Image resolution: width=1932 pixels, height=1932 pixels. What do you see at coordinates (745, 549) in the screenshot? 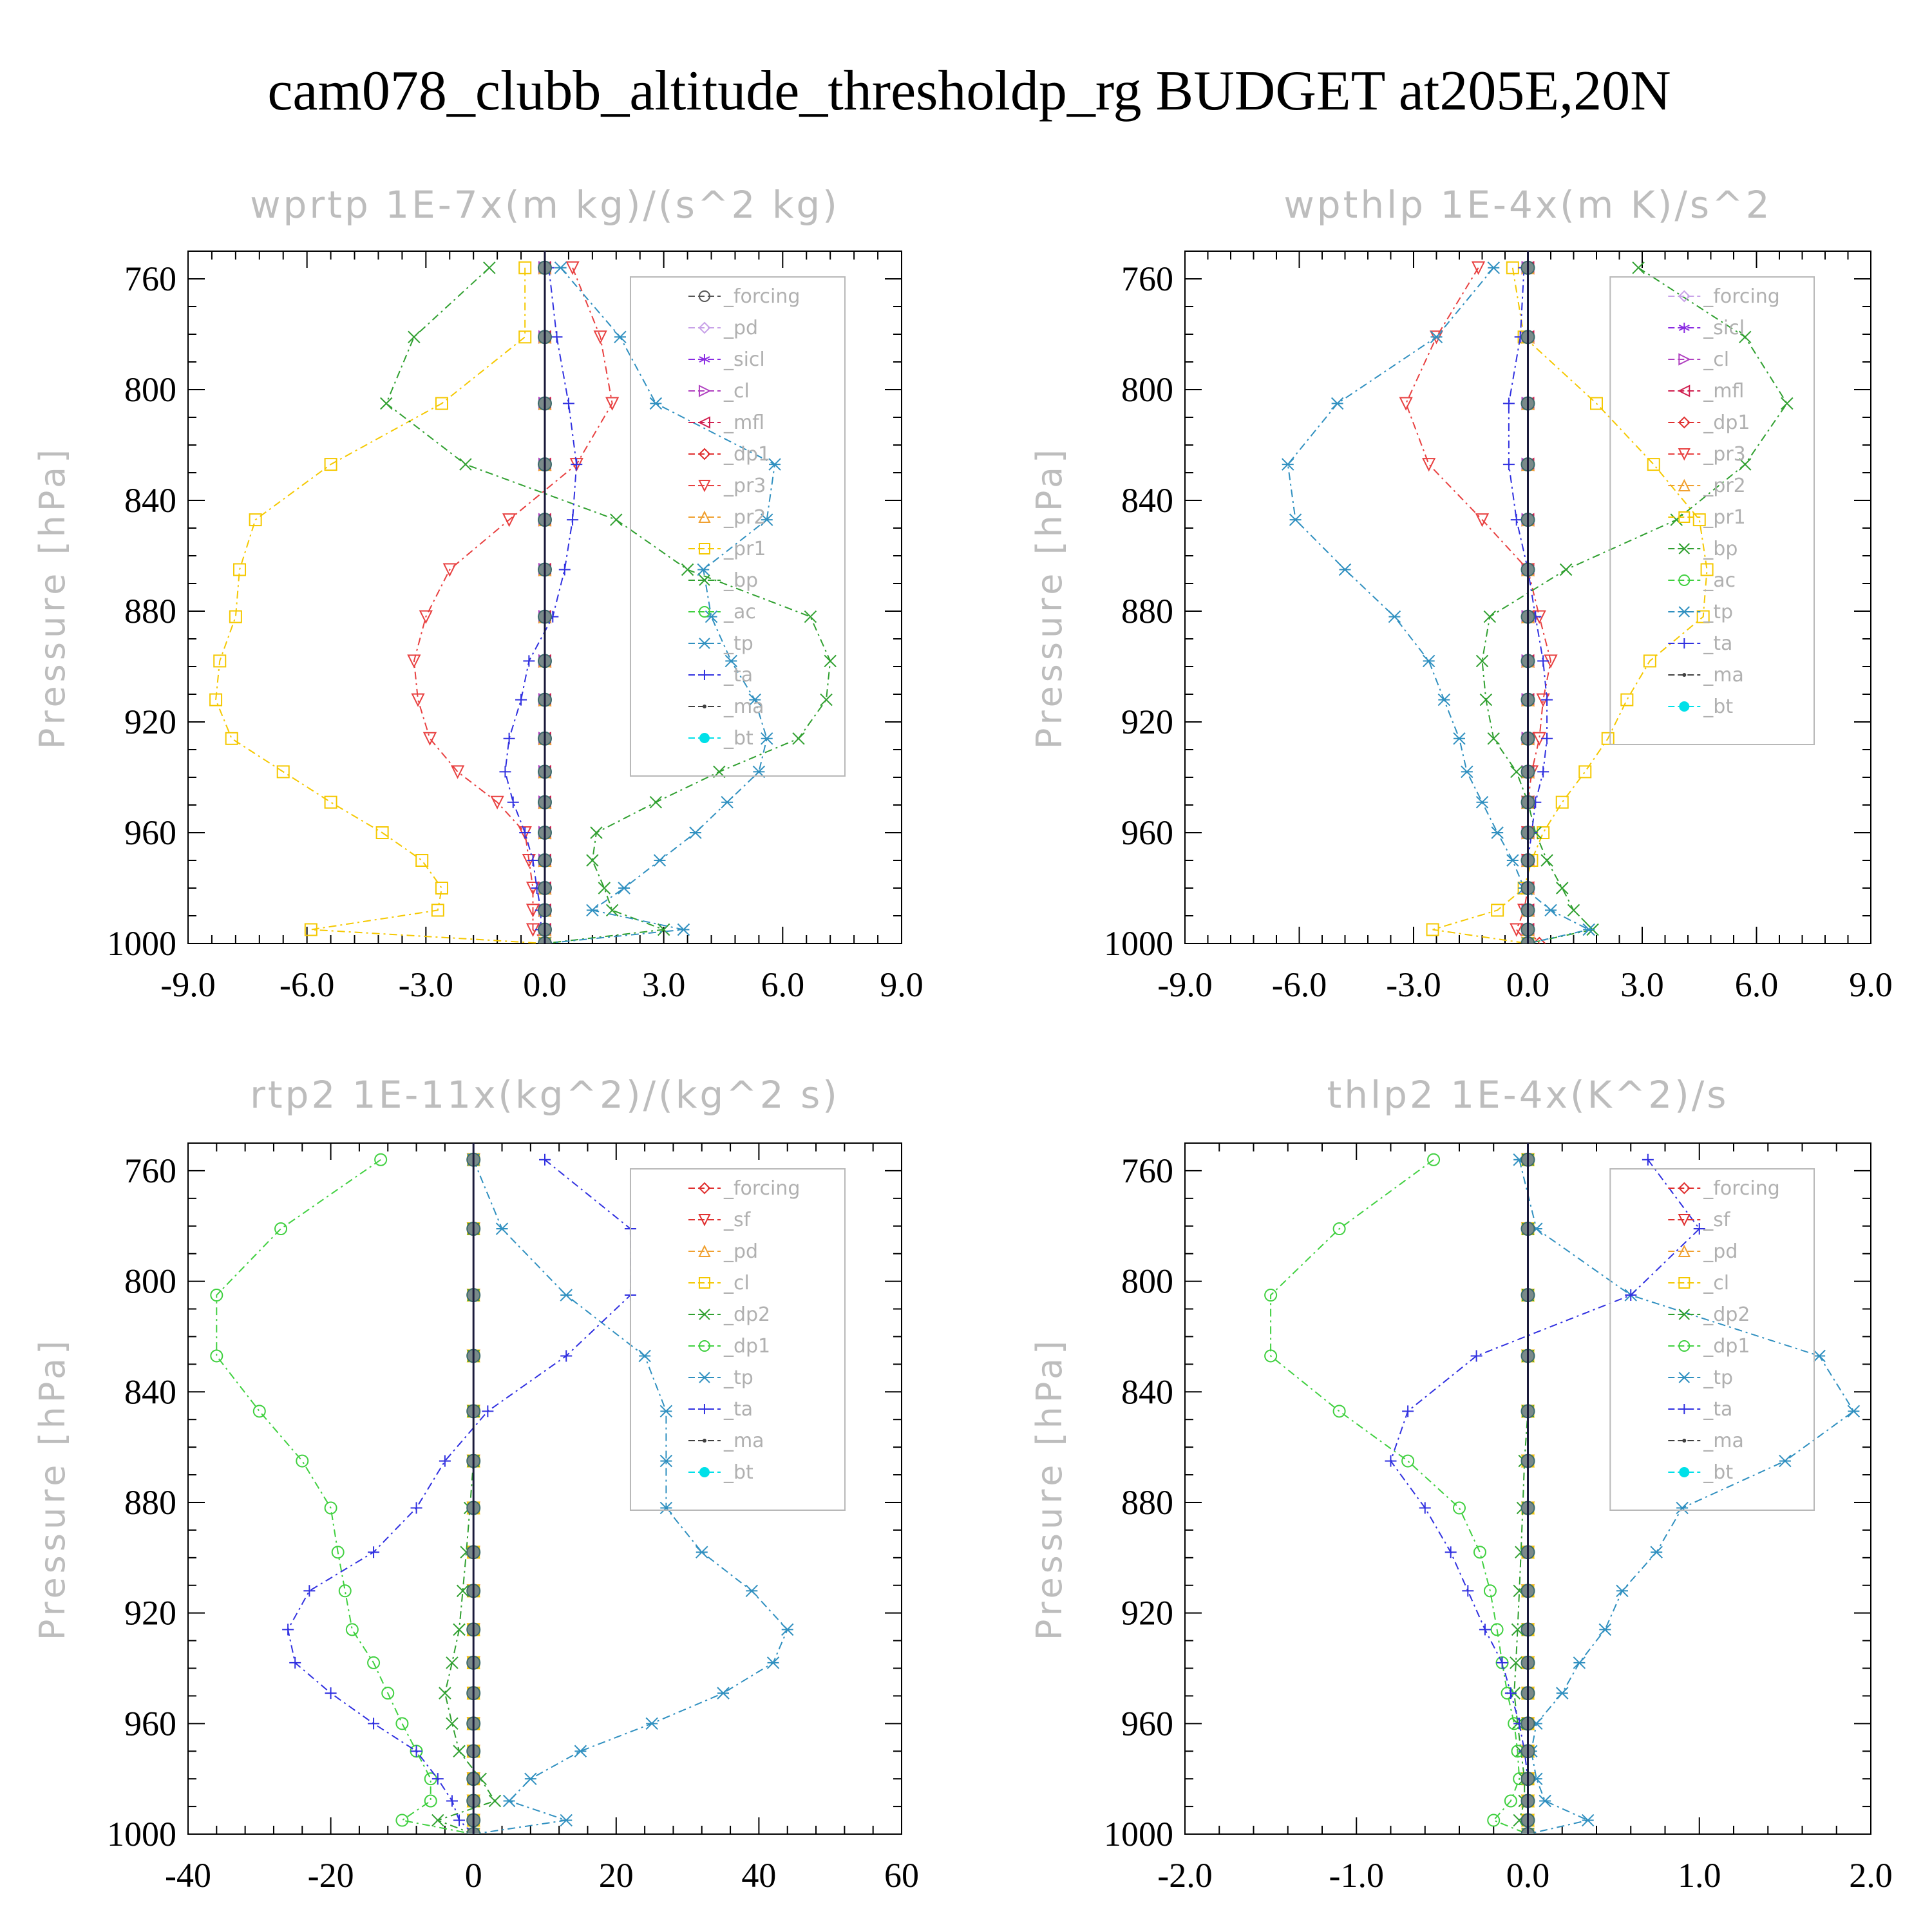
I see `legend-label: _pr1` at bounding box center [745, 549].